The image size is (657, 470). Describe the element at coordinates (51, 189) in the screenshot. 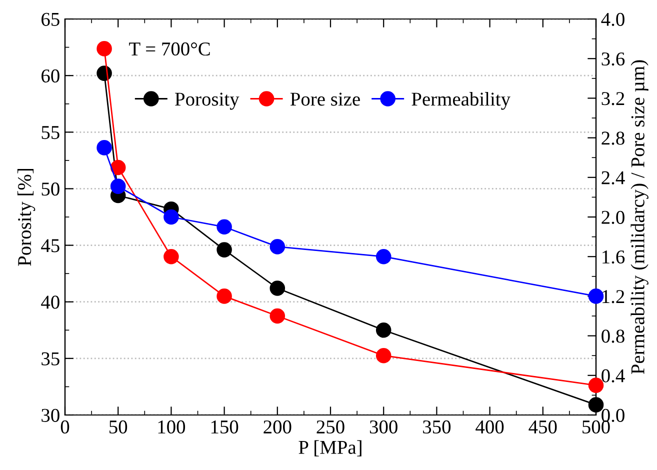

I see `y-tick-label: 50` at that location.